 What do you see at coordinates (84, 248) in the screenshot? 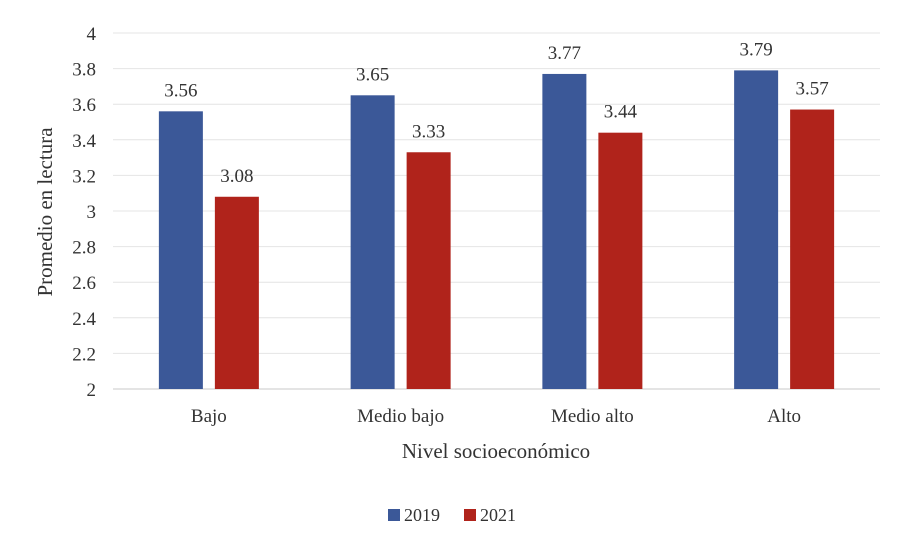
I see `y-tick-label: 2.8` at bounding box center [84, 248].